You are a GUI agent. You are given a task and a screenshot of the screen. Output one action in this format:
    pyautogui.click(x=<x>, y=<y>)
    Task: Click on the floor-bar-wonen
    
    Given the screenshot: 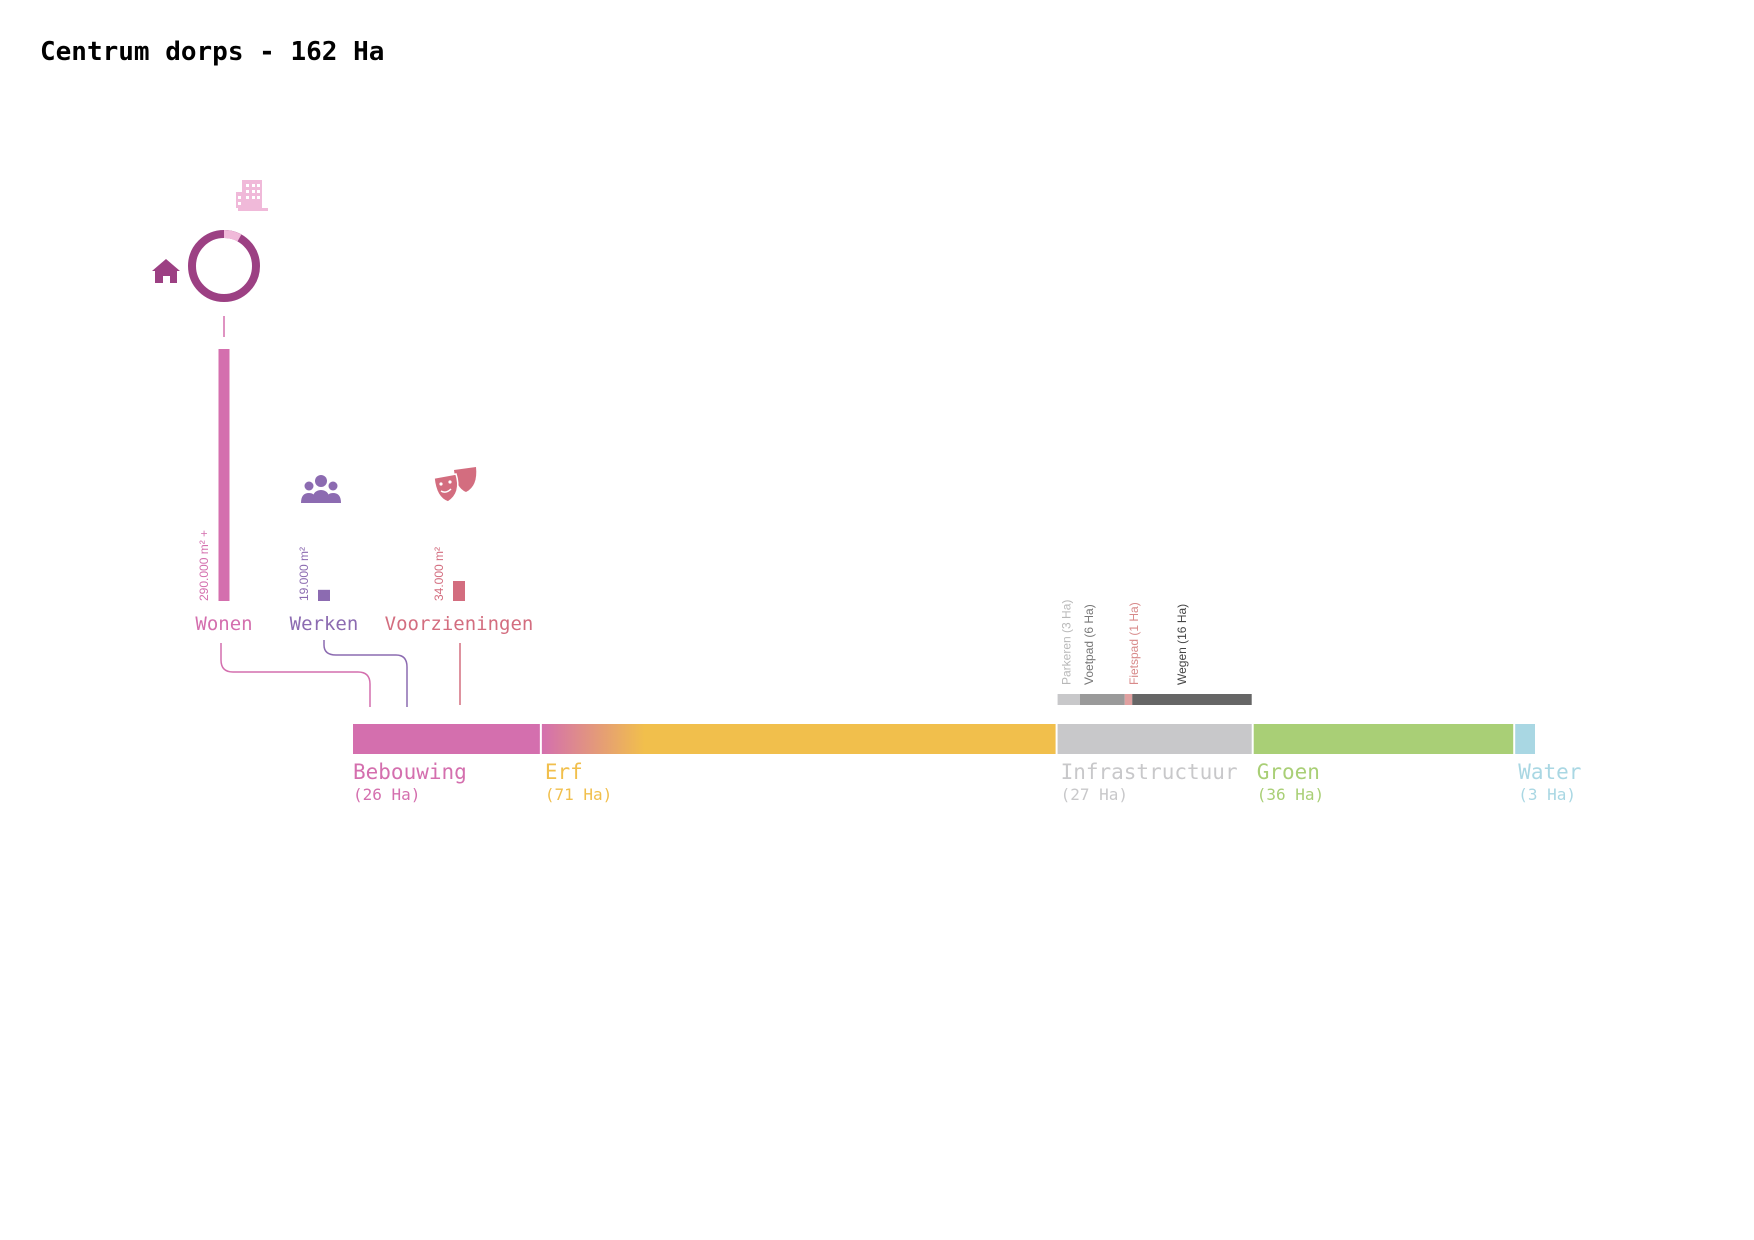 What is the action you would take?
    pyautogui.click(x=224, y=475)
    